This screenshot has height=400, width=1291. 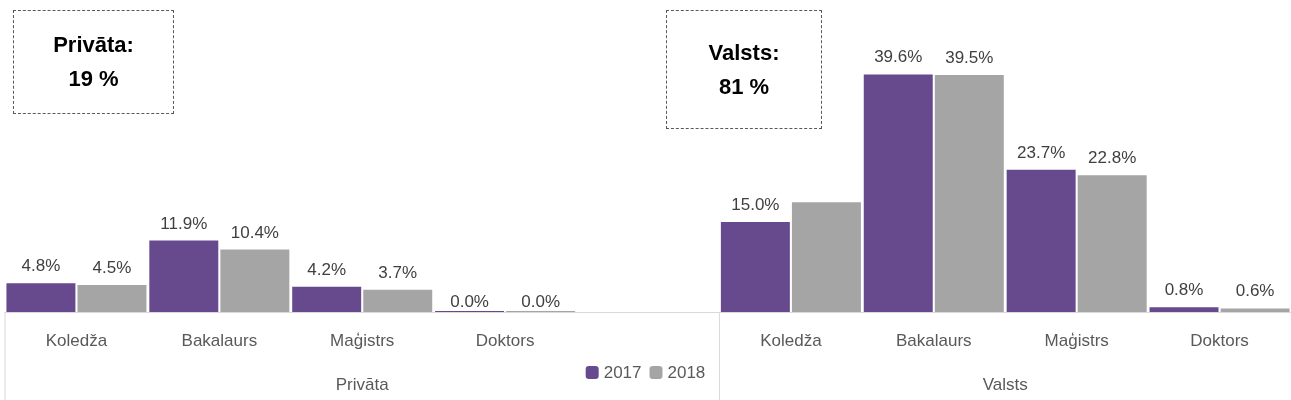 What do you see at coordinates (112, 267) in the screenshot?
I see `data-label: 4.5%` at bounding box center [112, 267].